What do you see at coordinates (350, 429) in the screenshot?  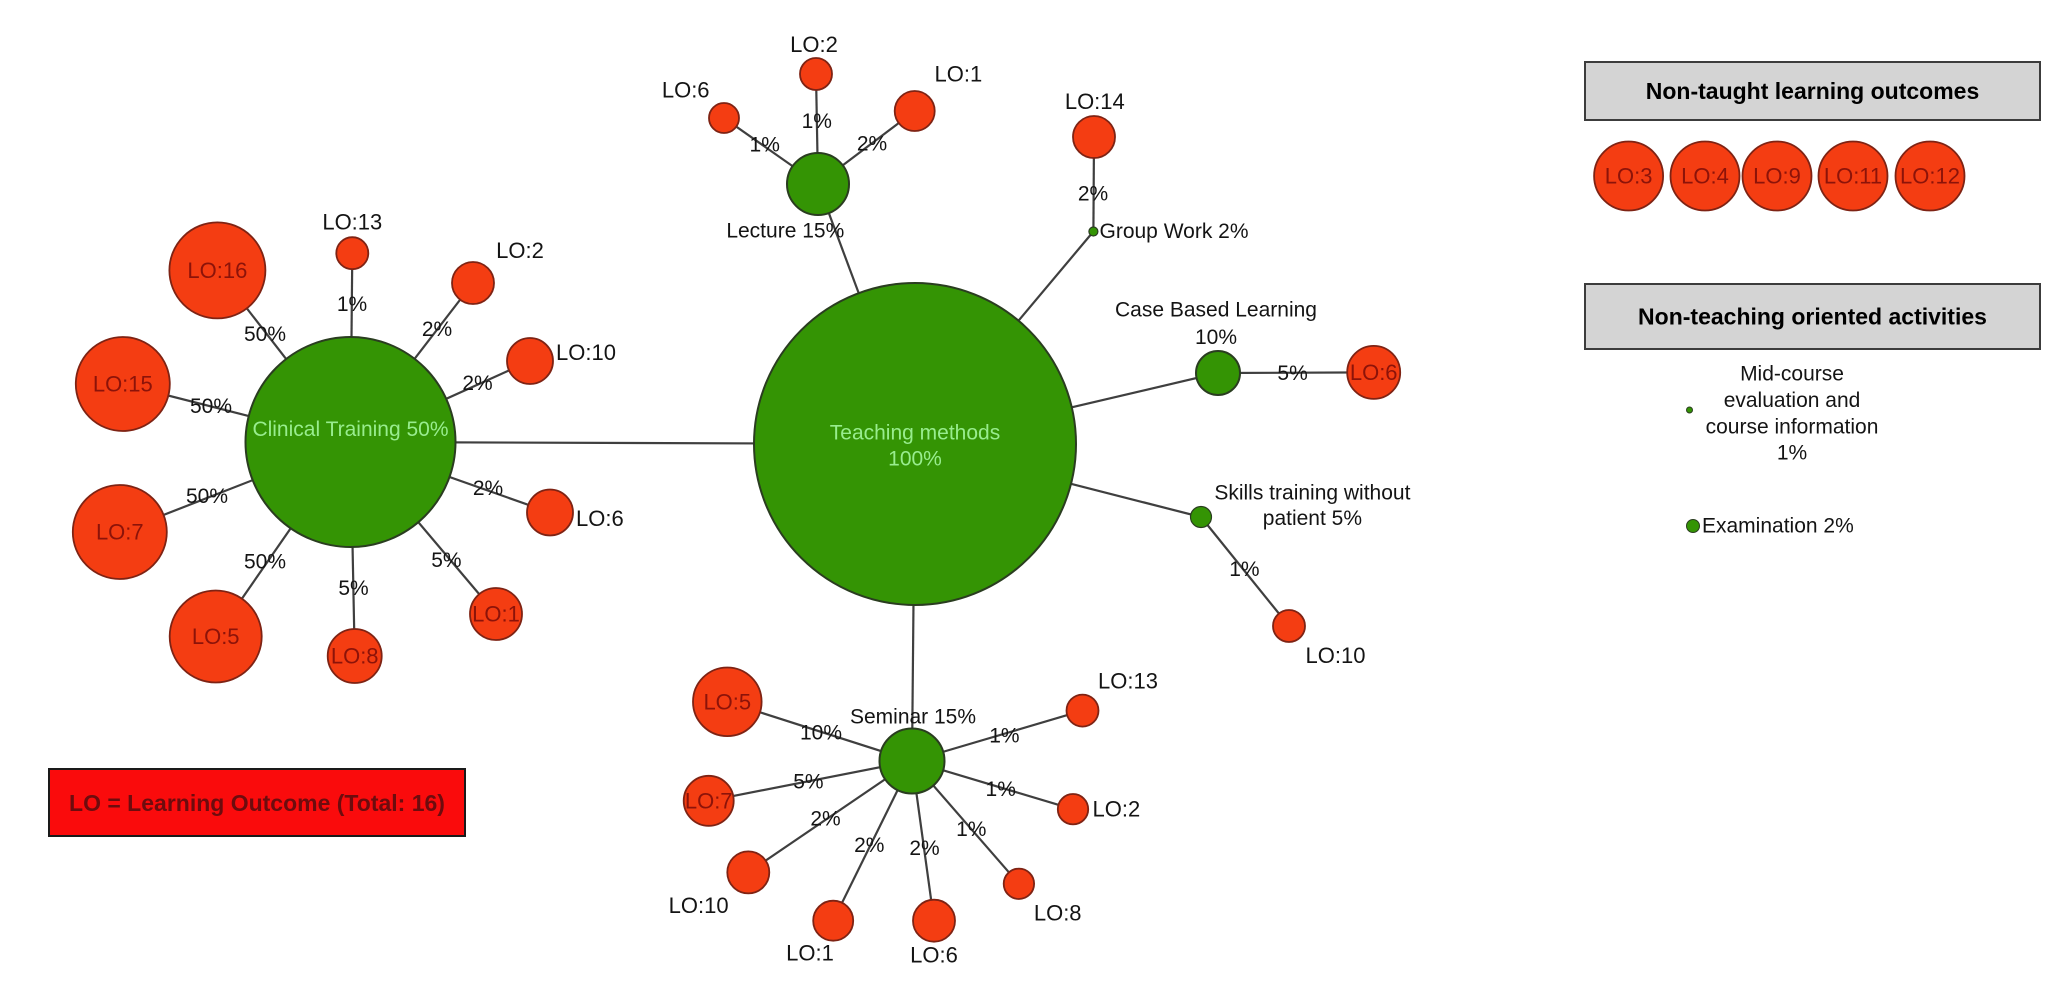 I see `svg-text: Clinical Training 50%` at bounding box center [350, 429].